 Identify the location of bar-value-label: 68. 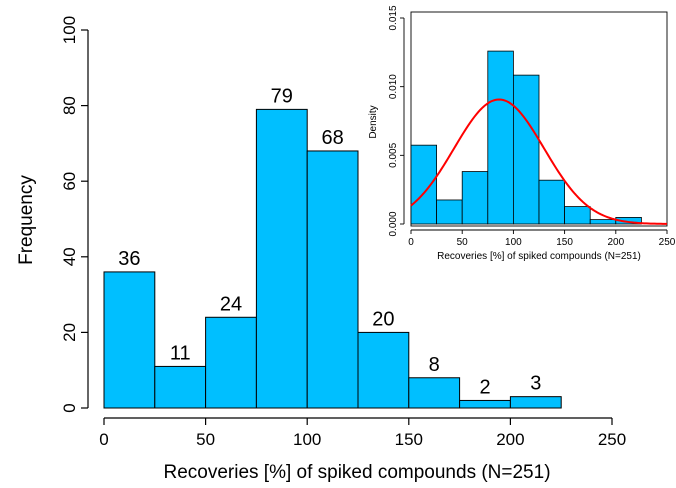
(332, 138).